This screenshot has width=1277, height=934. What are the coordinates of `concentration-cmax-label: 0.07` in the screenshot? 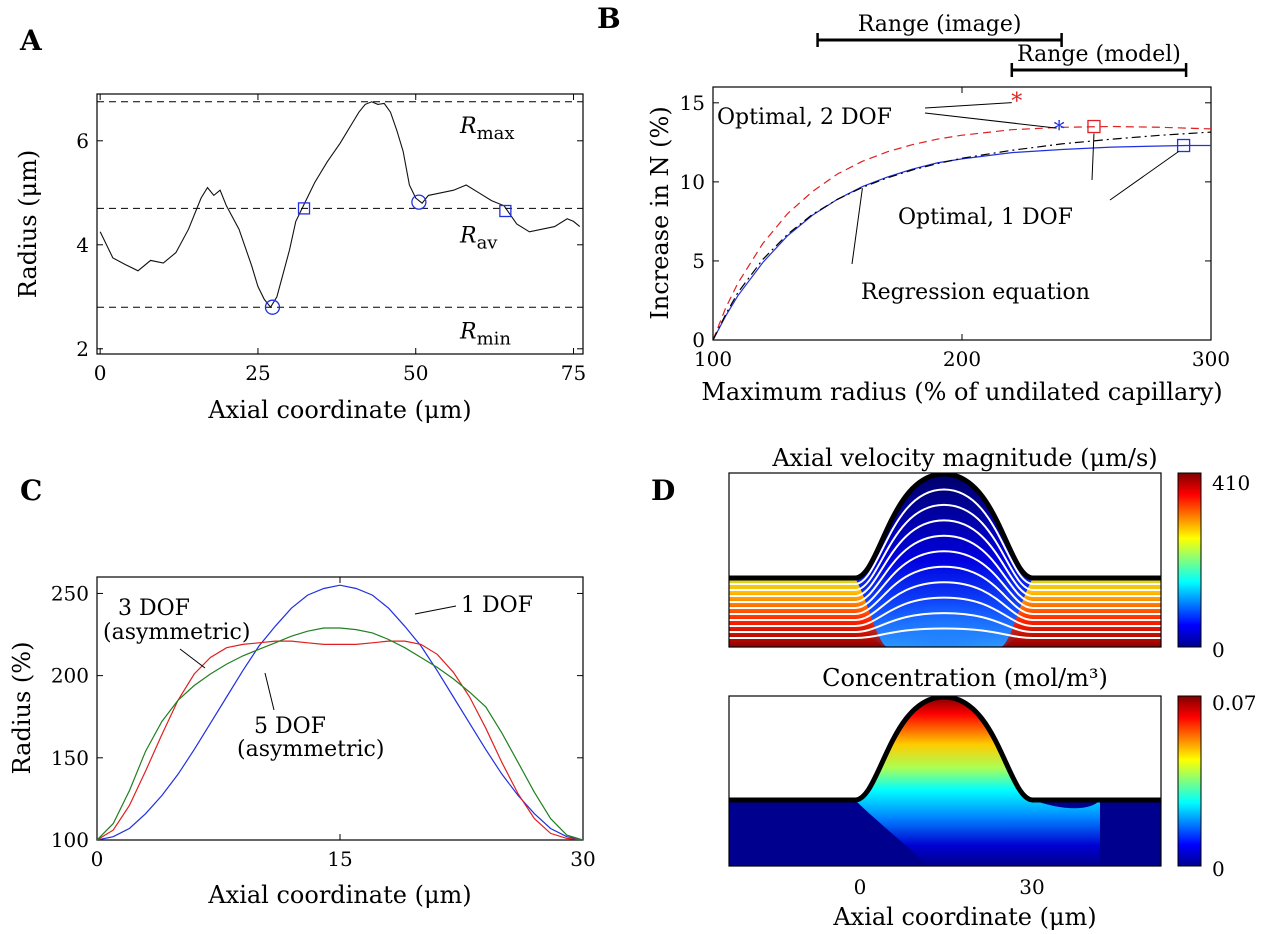 It's located at (1234, 703).